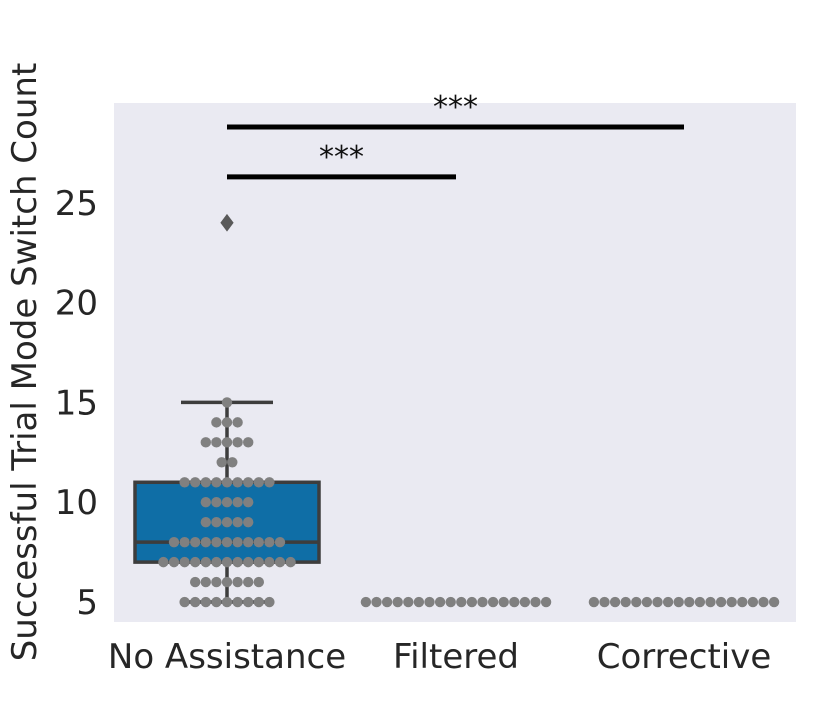 The width and height of the screenshot is (830, 727). I want to click on y-tick-labels: 5 10 15 20 25, so click(76, 403).